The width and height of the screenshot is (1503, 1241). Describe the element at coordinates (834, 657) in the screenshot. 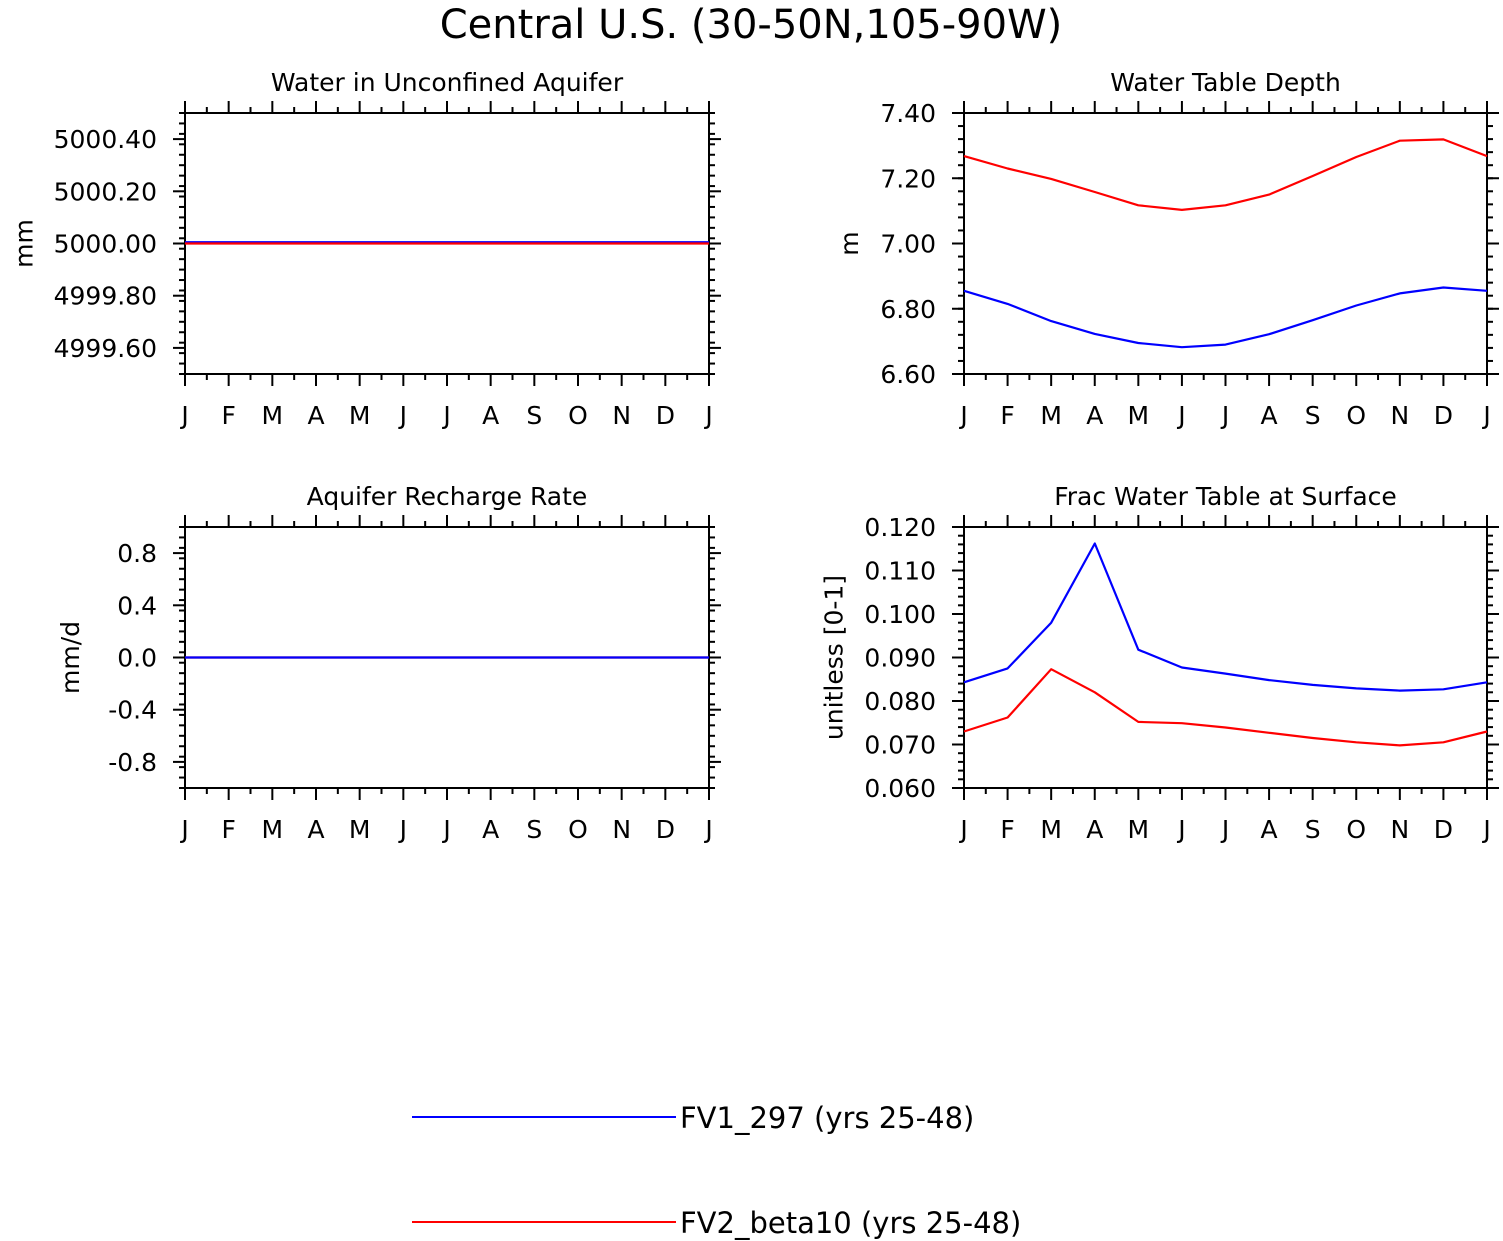

I see `y-axis-label: unitless [0-1]` at that location.